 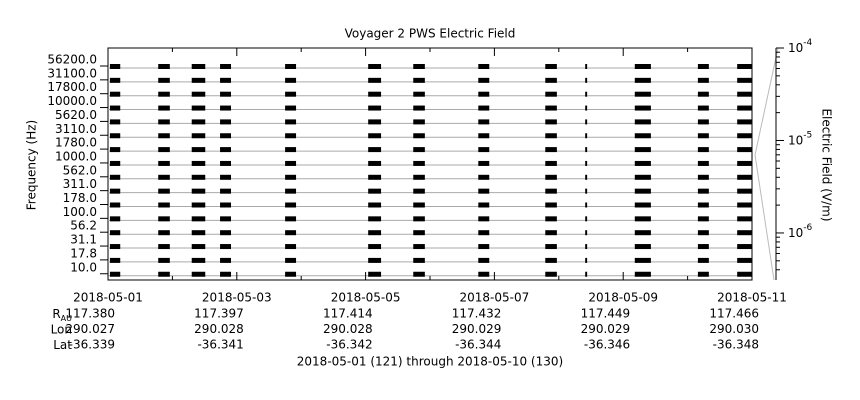 What do you see at coordinates (76, 115) in the screenshot?
I see `y-tick-label: 5620.0` at bounding box center [76, 115].